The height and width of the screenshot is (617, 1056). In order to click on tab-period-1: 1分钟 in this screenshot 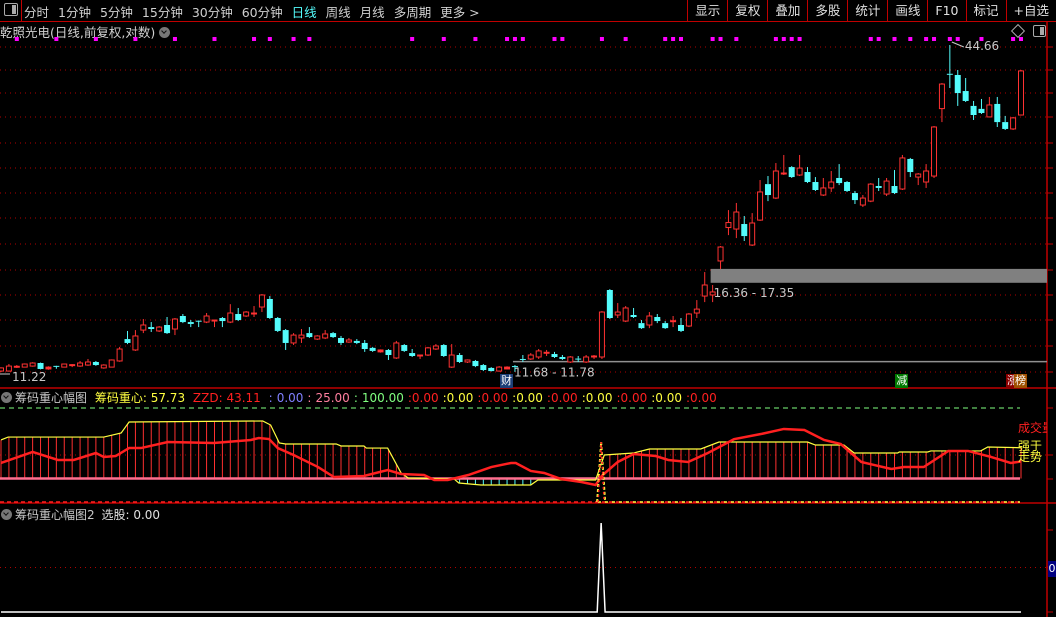, I will do `click(74, 12)`.